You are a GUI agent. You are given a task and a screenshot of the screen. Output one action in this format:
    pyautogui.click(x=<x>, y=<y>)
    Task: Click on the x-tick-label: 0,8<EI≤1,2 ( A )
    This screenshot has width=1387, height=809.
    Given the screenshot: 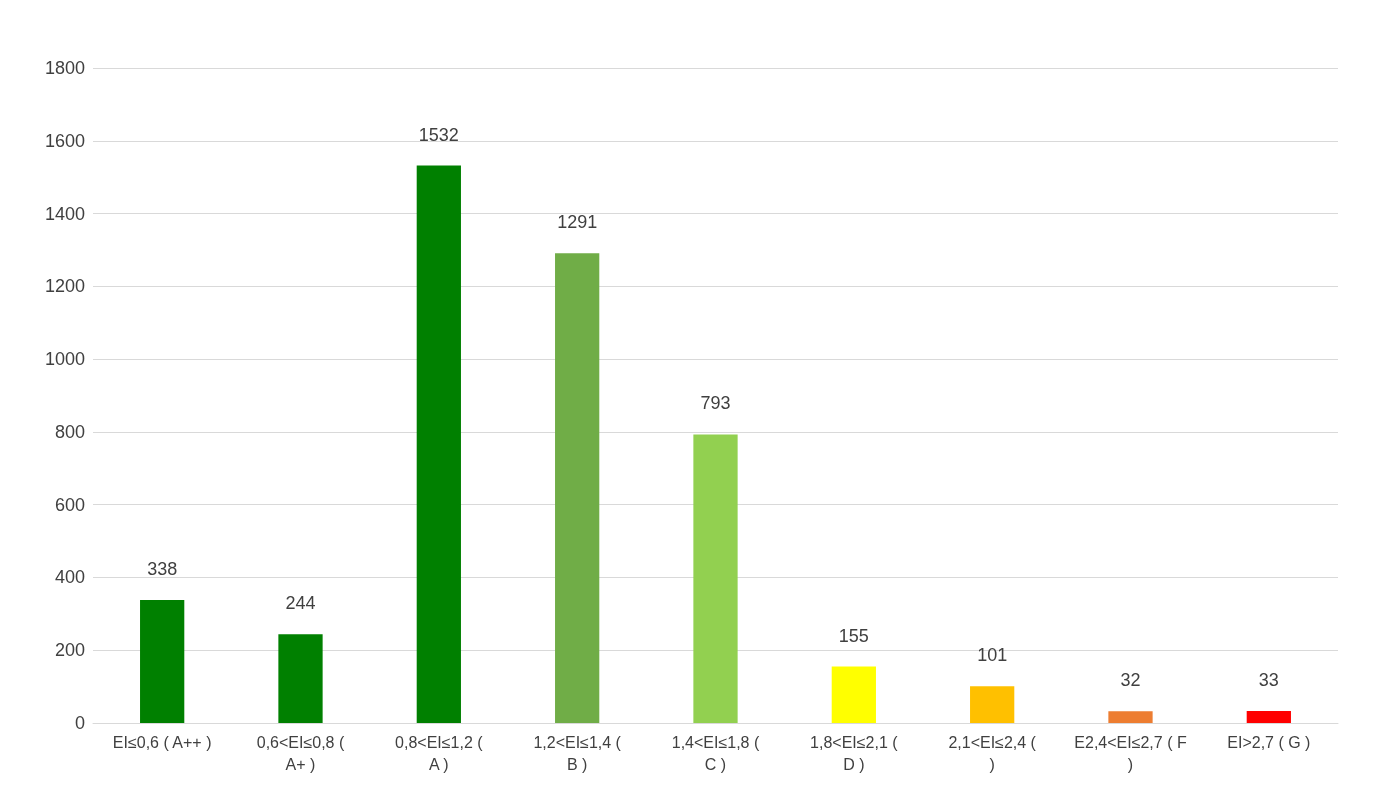 What is the action you would take?
    pyautogui.click(x=439, y=753)
    